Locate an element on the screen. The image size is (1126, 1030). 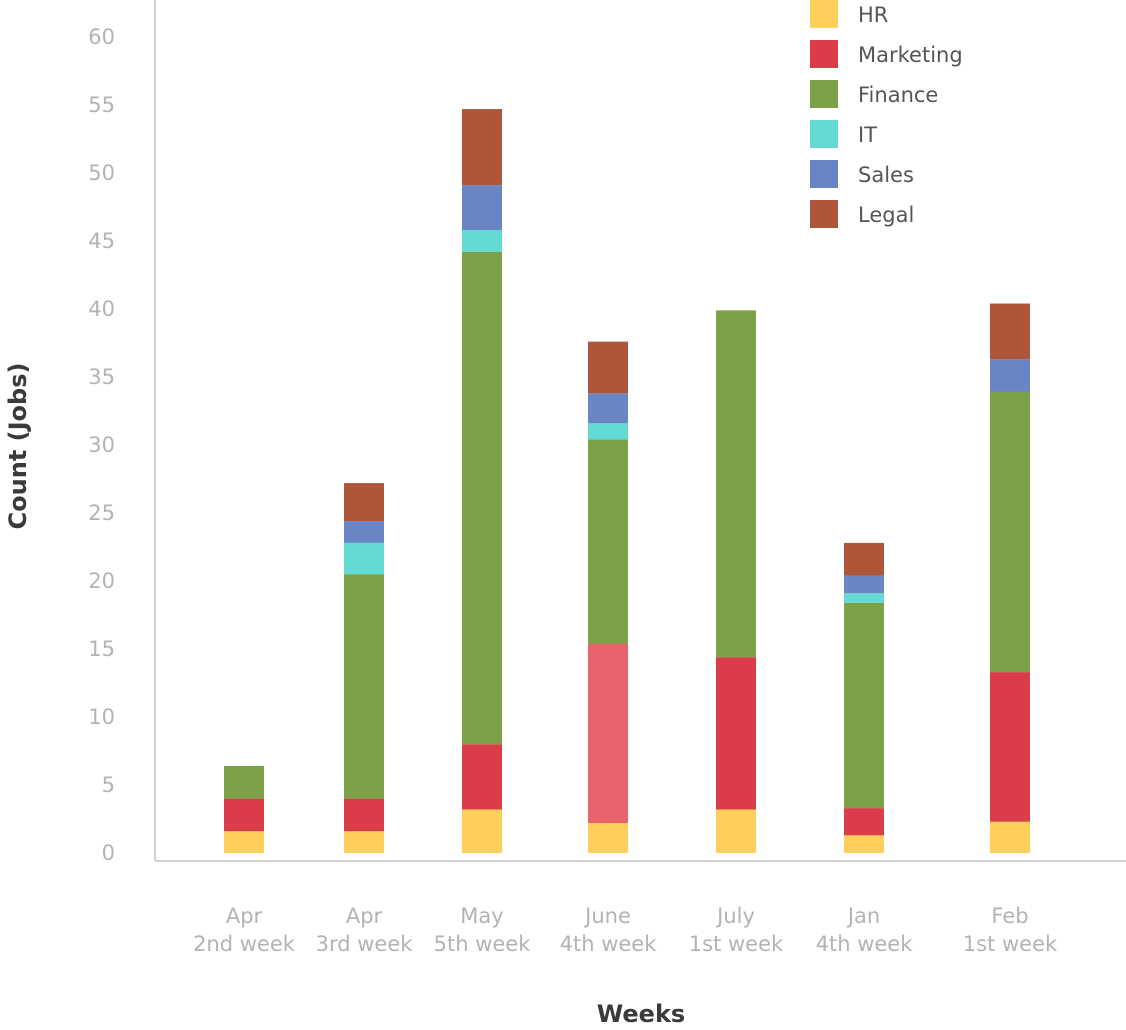
y-tick-label: 10 is located at coordinates (101, 717).